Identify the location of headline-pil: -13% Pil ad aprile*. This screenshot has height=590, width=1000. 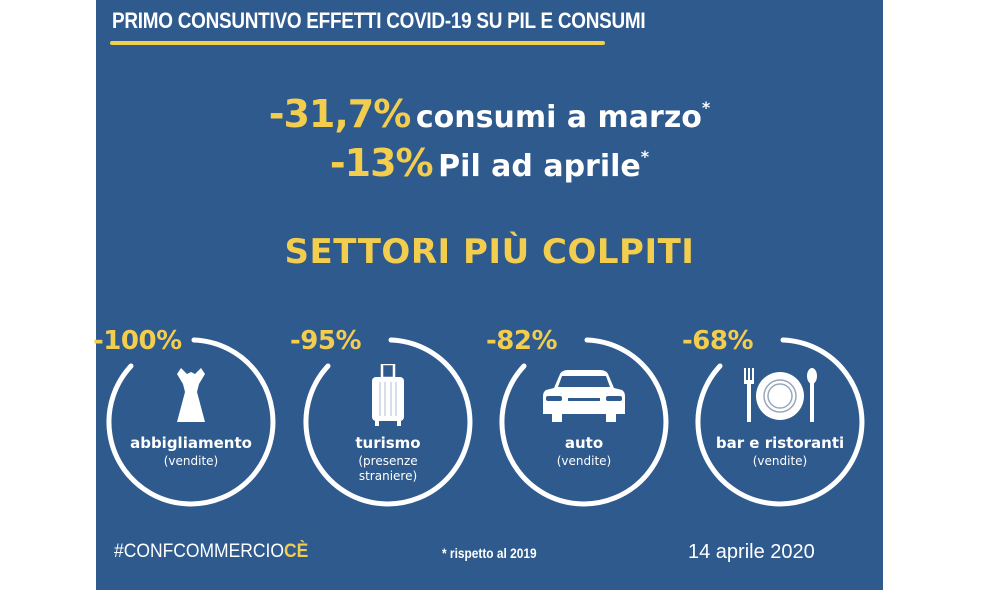
(489, 163).